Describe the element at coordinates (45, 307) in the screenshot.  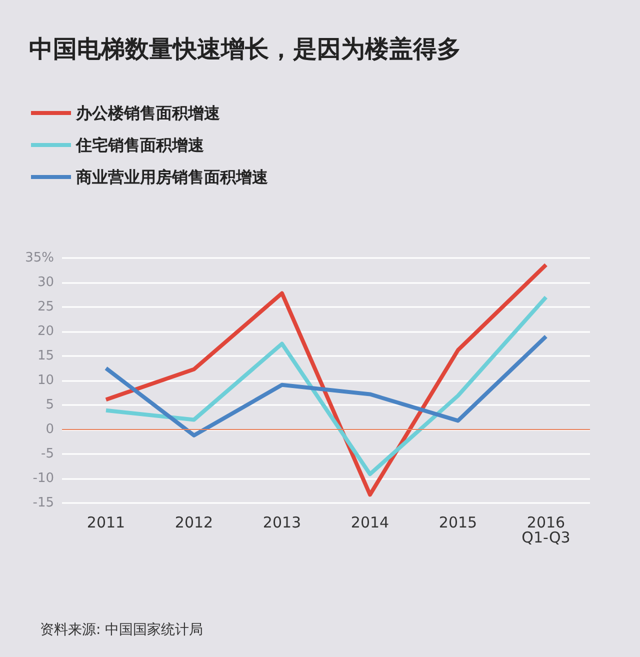
I see `y-tick-label: 25` at that location.